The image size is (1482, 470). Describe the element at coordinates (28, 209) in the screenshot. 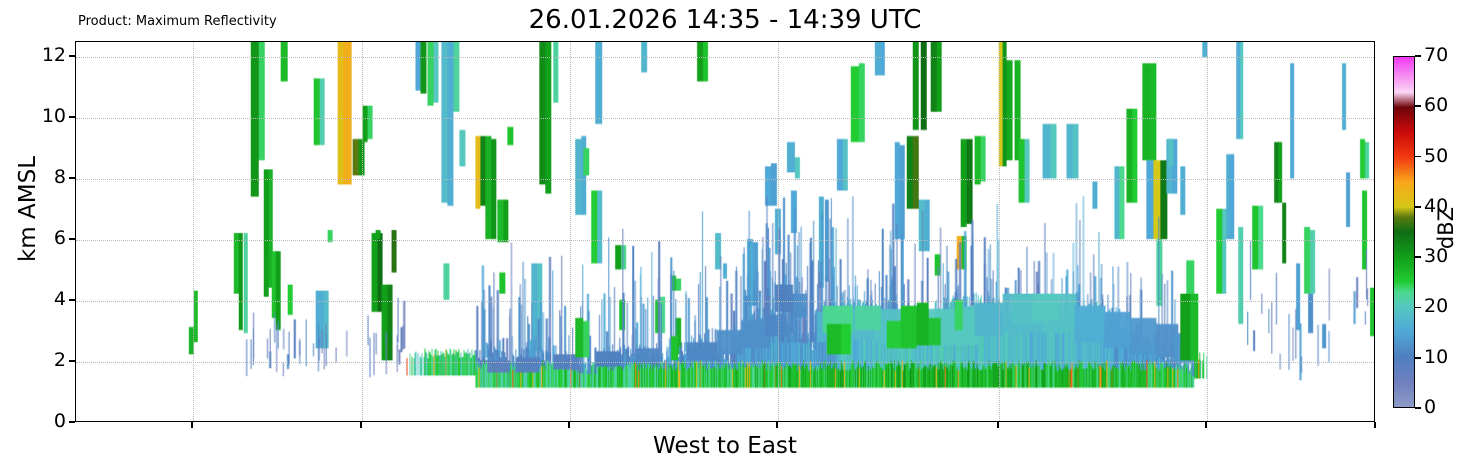

I see `y-axis-label: km AMSL` at that location.